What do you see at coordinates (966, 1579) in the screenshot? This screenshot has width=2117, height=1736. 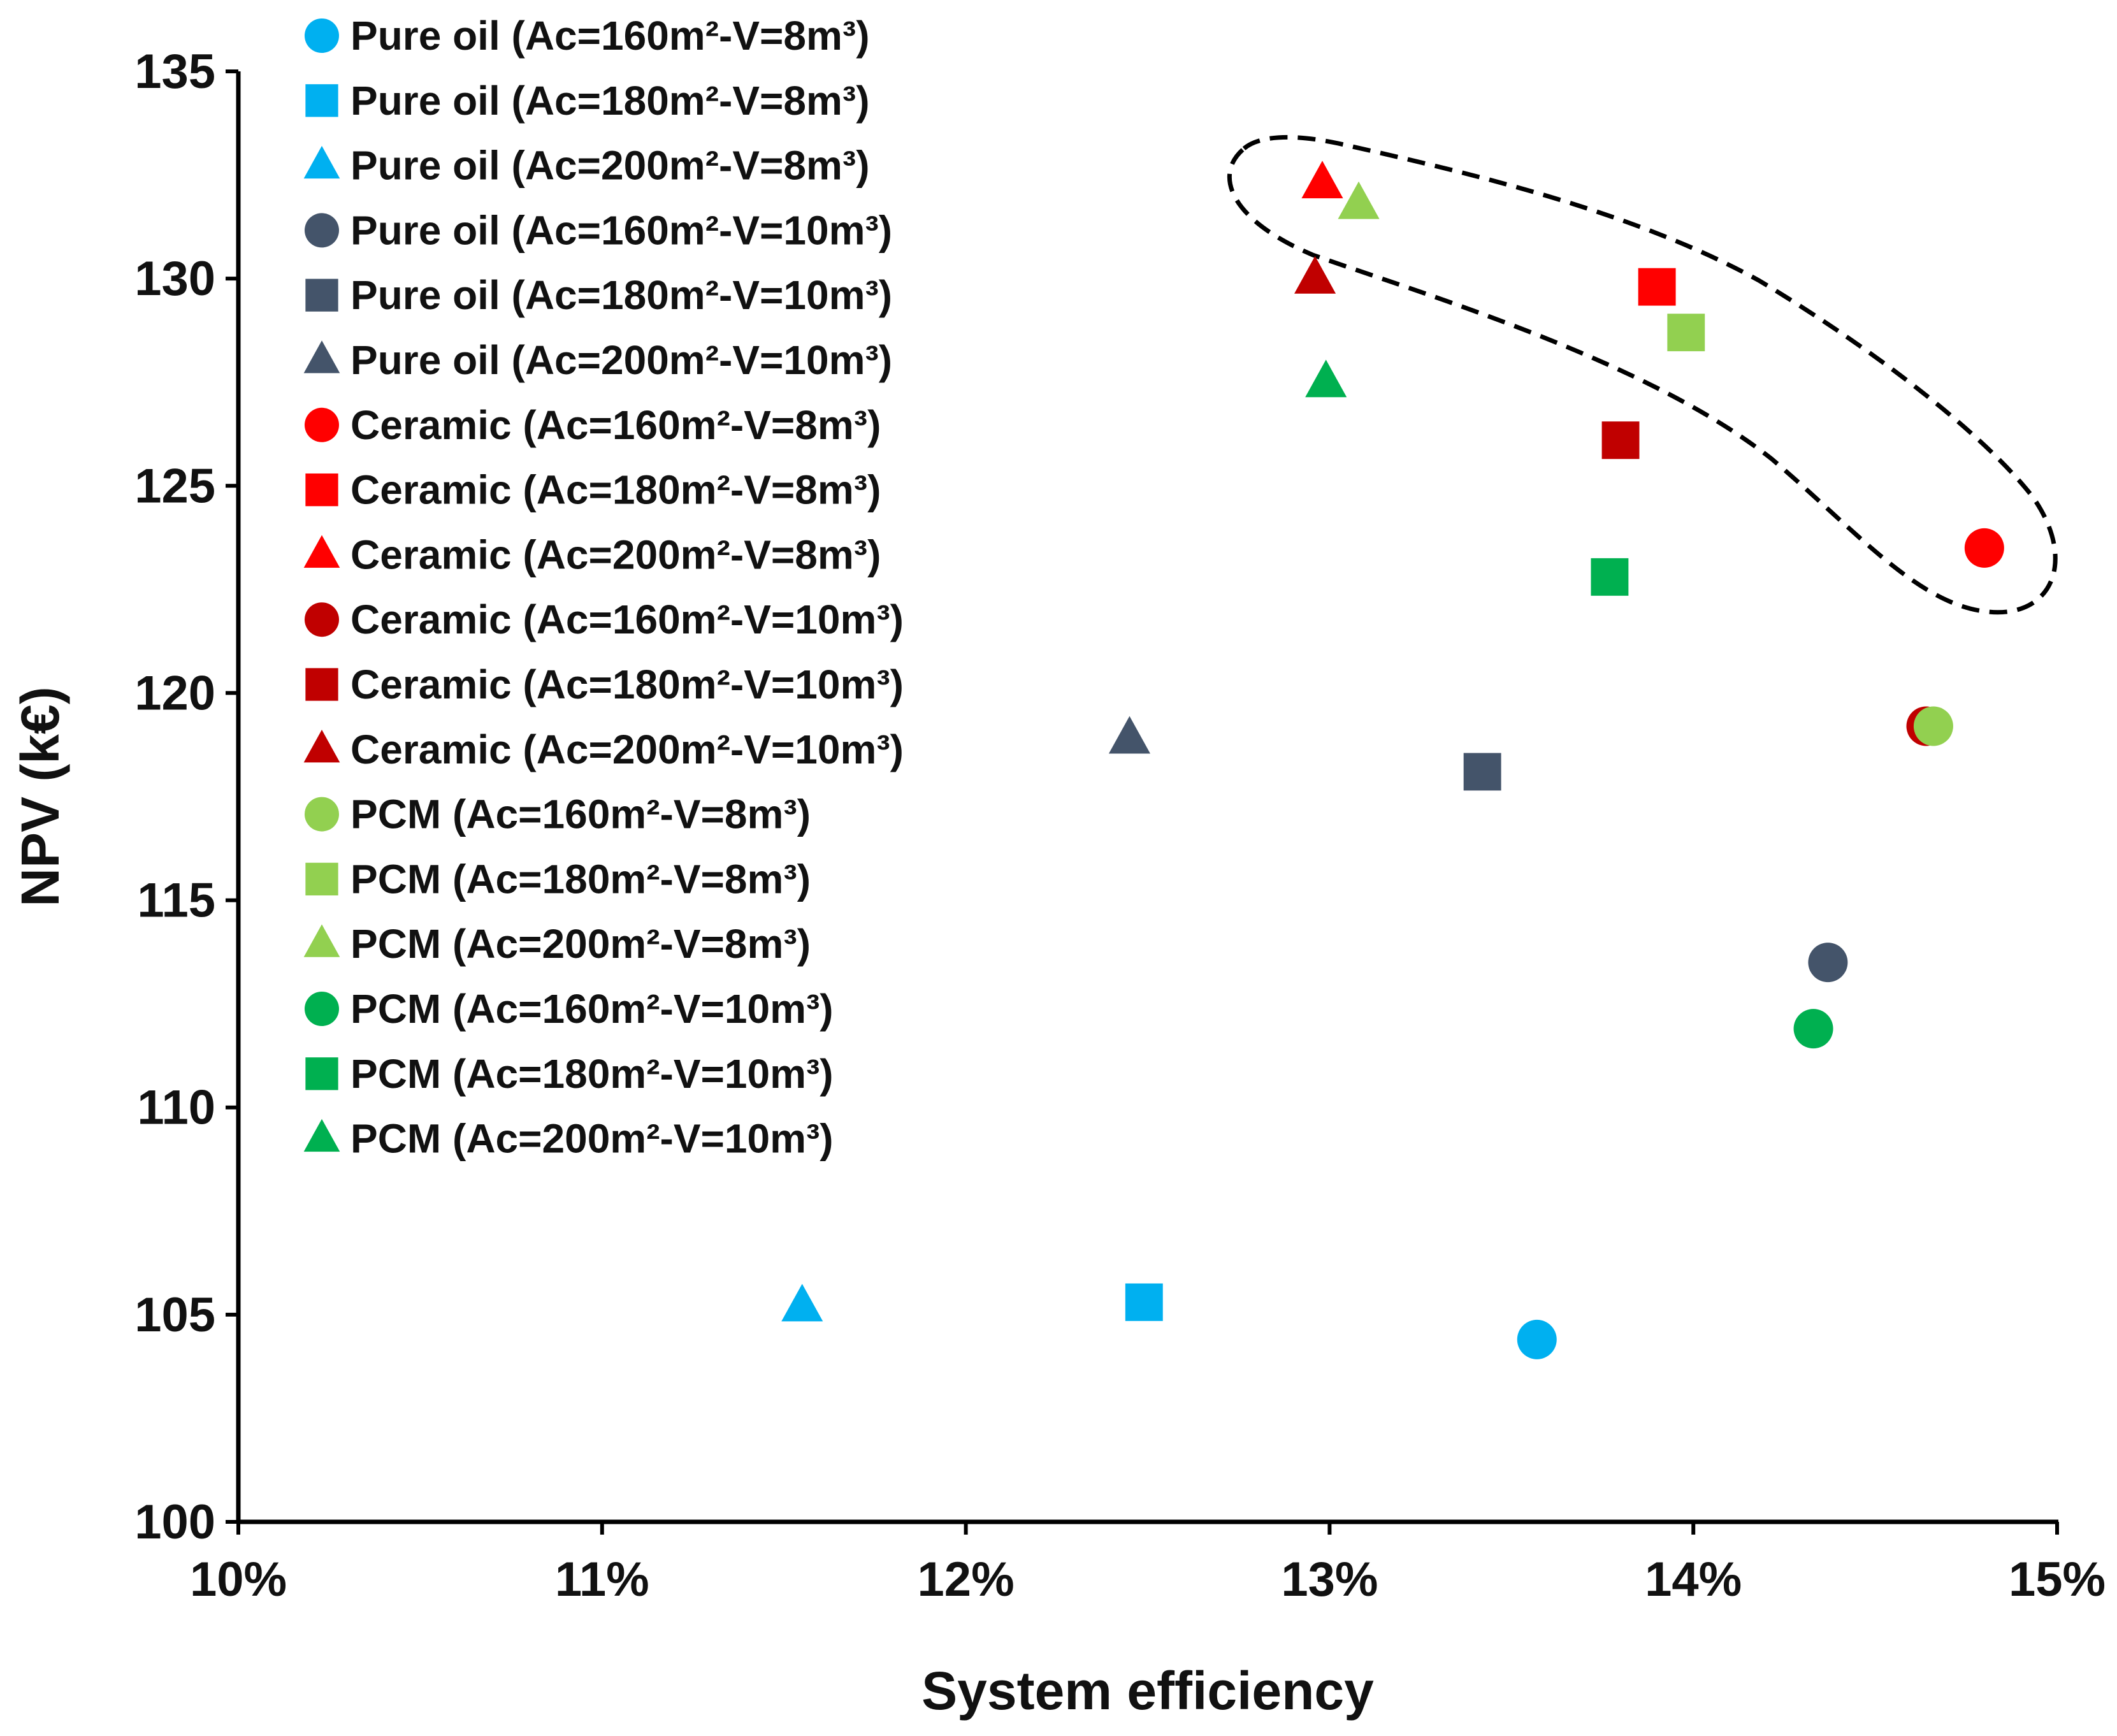 I see `x-tick-label: 12%` at bounding box center [966, 1579].